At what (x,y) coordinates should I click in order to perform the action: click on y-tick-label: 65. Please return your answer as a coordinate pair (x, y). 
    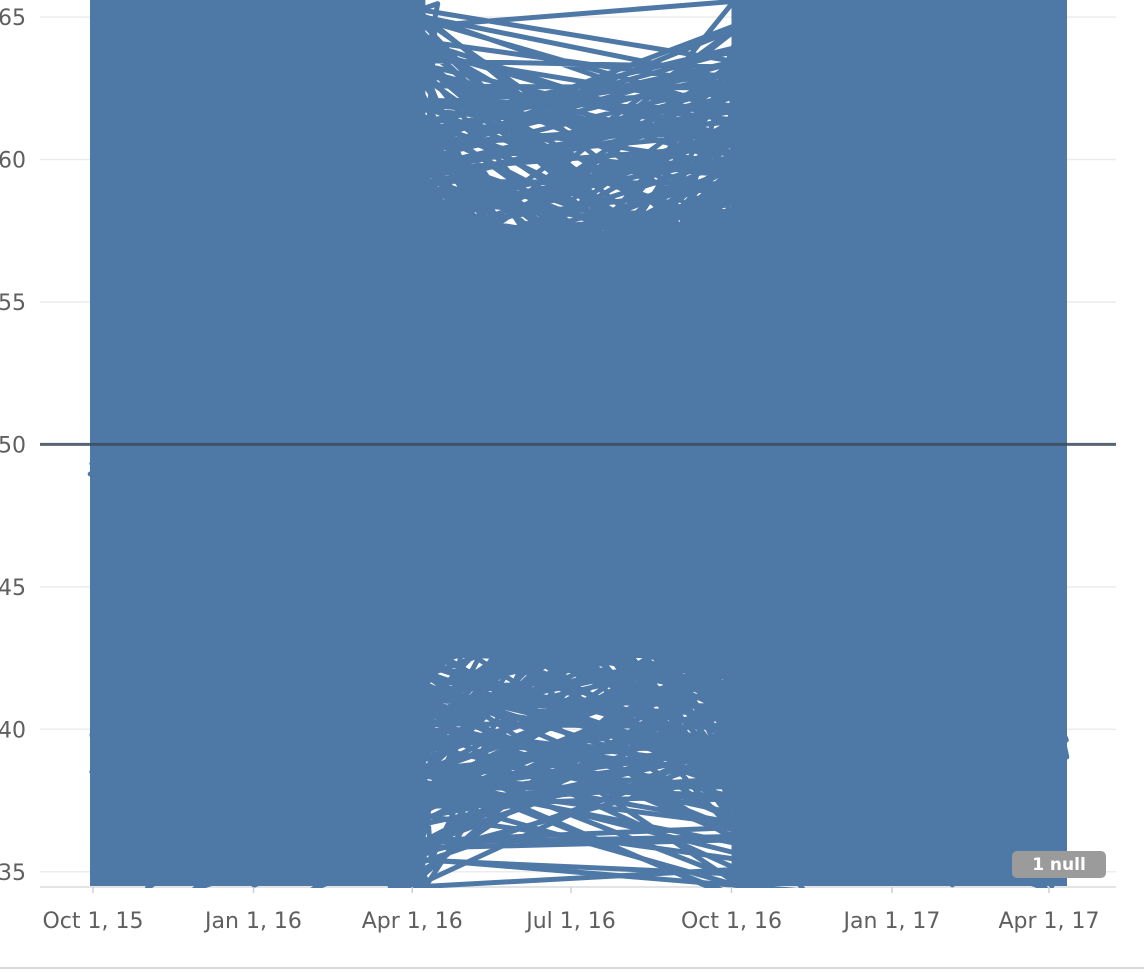
    Looking at the image, I should click on (13, 18).